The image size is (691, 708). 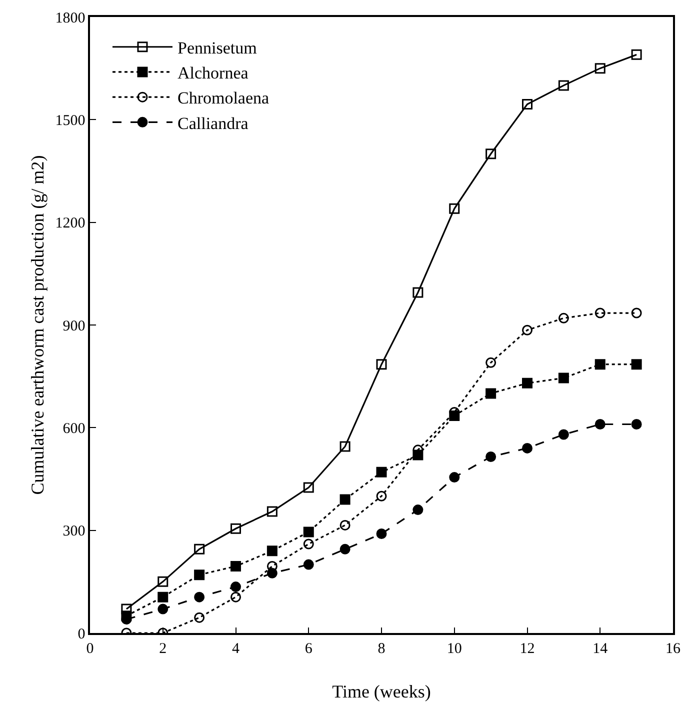 I want to click on y-tick-label: 900, so click(x=74, y=326).